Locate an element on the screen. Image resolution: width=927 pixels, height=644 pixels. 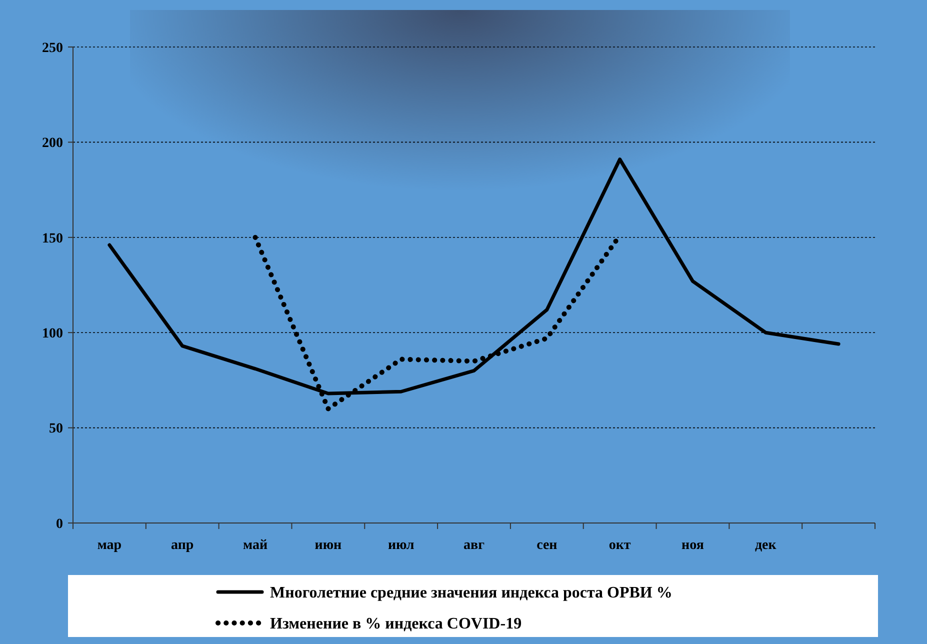
x-tick-label: апр is located at coordinates (182, 545).